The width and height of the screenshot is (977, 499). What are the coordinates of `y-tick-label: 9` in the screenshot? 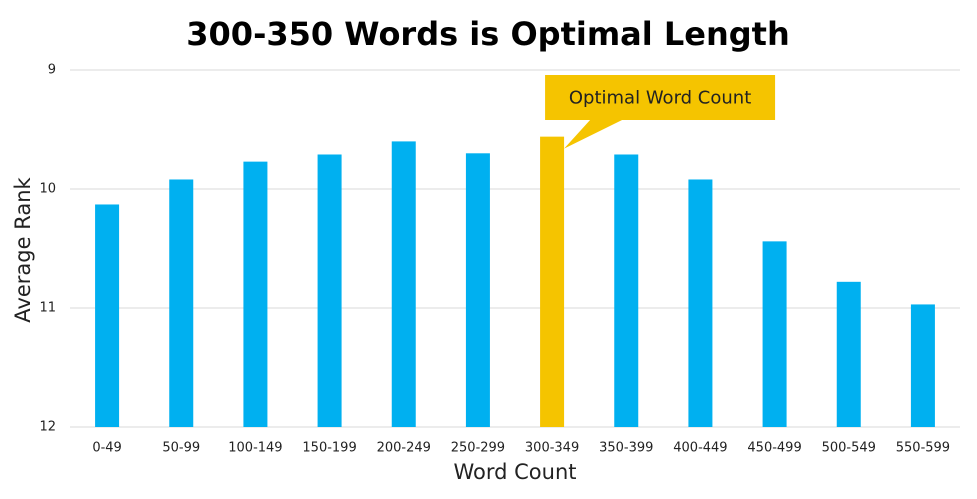 It's located at (52, 70).